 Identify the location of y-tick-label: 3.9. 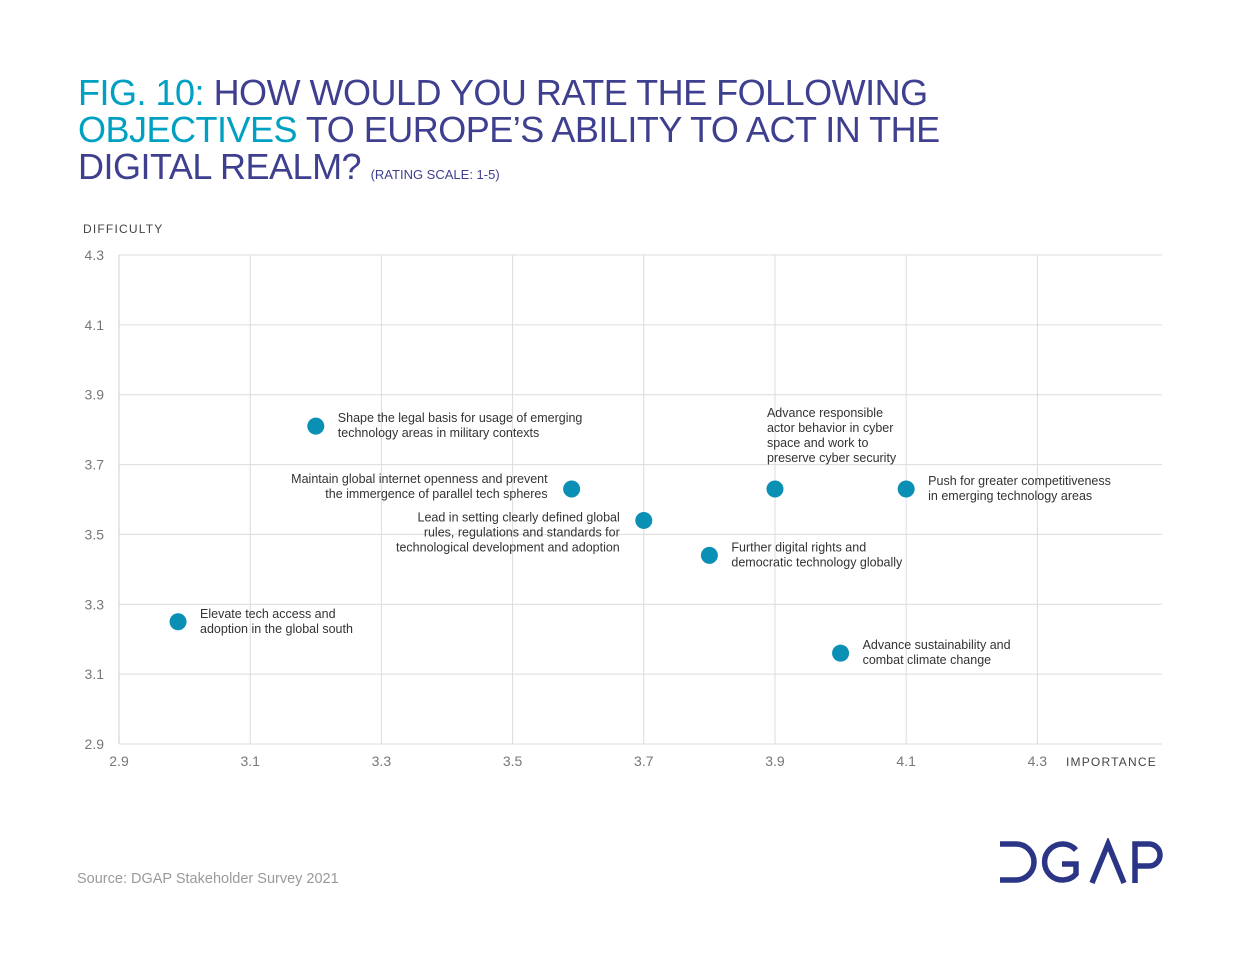
(95, 395).